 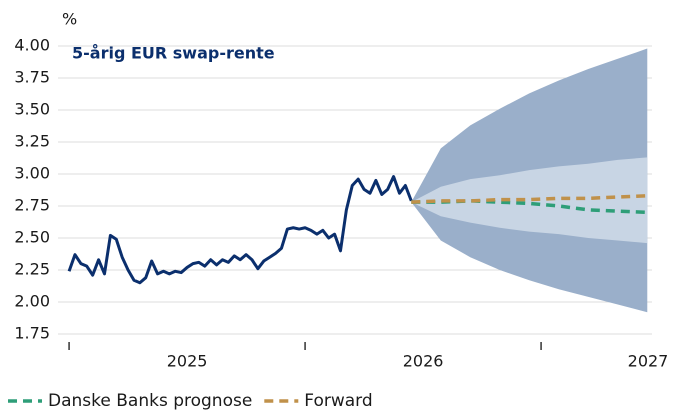 What do you see at coordinates (32, 333) in the screenshot?
I see `y-tick-label: 1.75` at bounding box center [32, 333].